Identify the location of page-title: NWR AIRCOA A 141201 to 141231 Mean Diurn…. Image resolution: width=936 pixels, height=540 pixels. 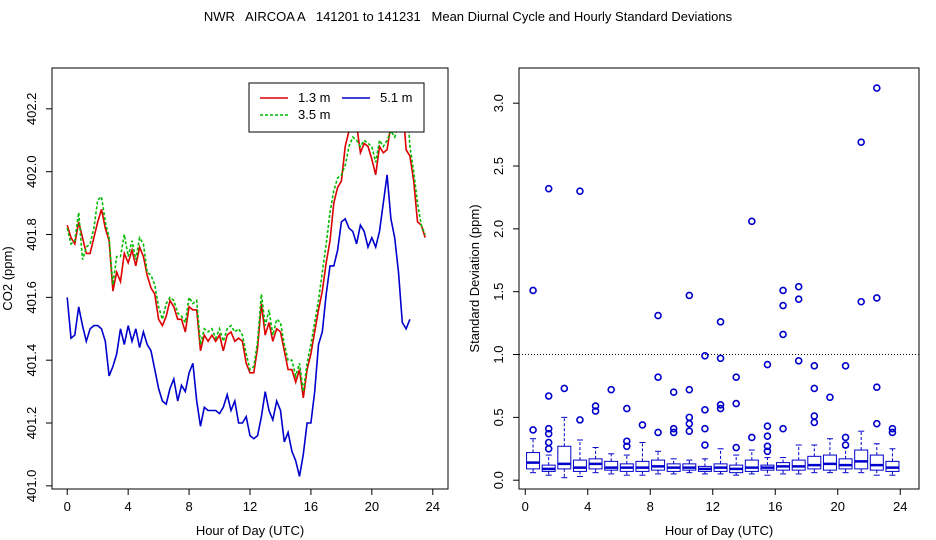
(468, 16).